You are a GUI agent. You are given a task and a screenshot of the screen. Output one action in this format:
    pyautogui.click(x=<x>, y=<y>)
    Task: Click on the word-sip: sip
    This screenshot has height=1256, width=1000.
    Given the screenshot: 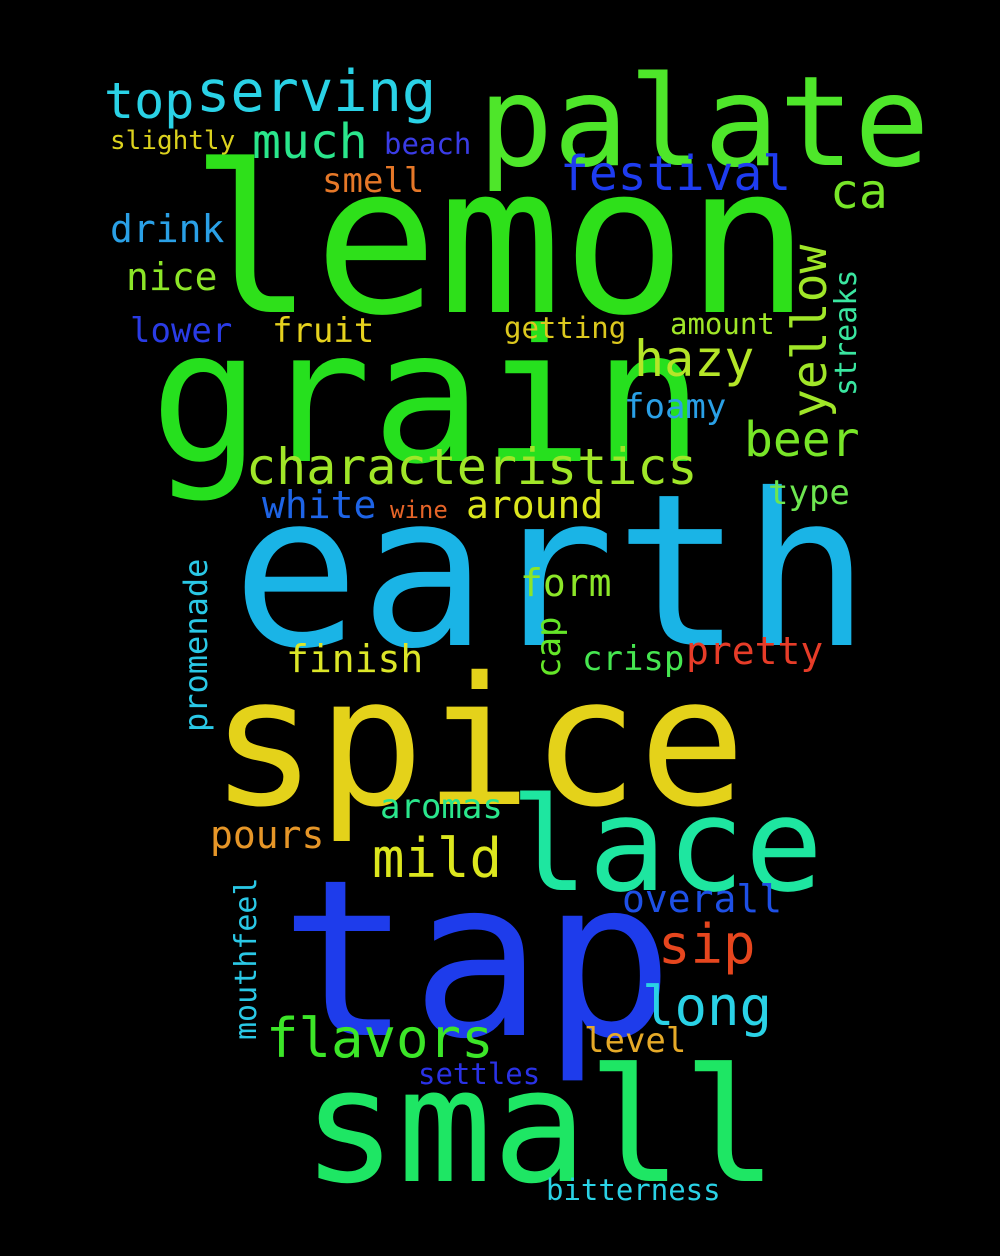 What is the action you would take?
    pyautogui.click(x=707, y=944)
    